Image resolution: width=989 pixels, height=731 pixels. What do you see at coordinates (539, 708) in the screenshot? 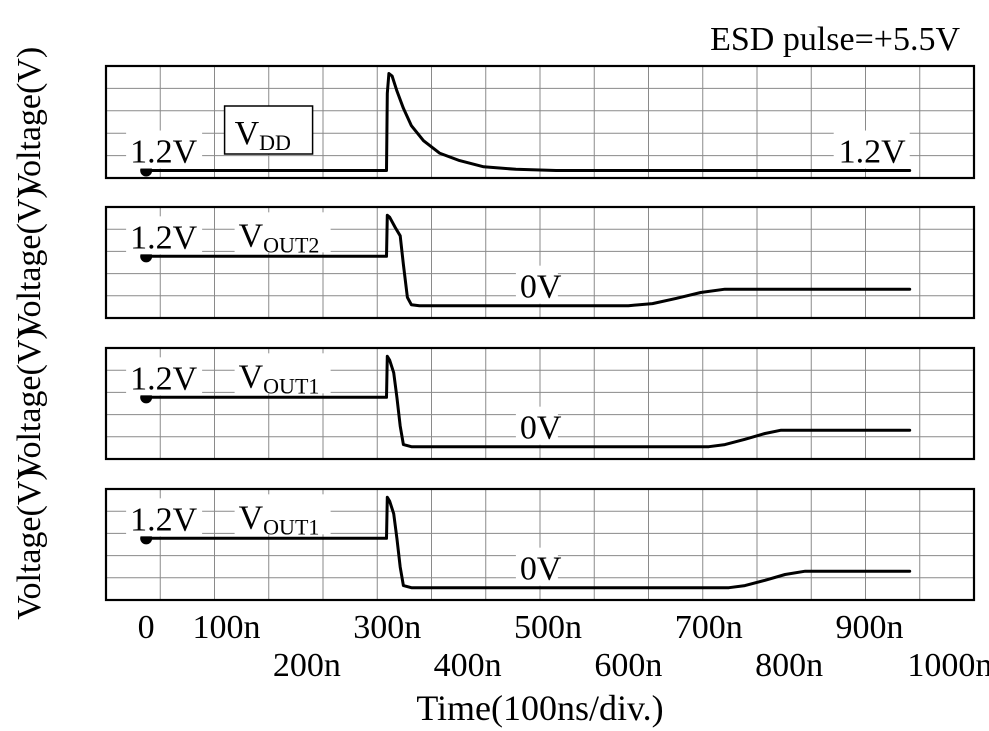
I see `x-axis-label: Time(100ns/div.)` at bounding box center [539, 708].